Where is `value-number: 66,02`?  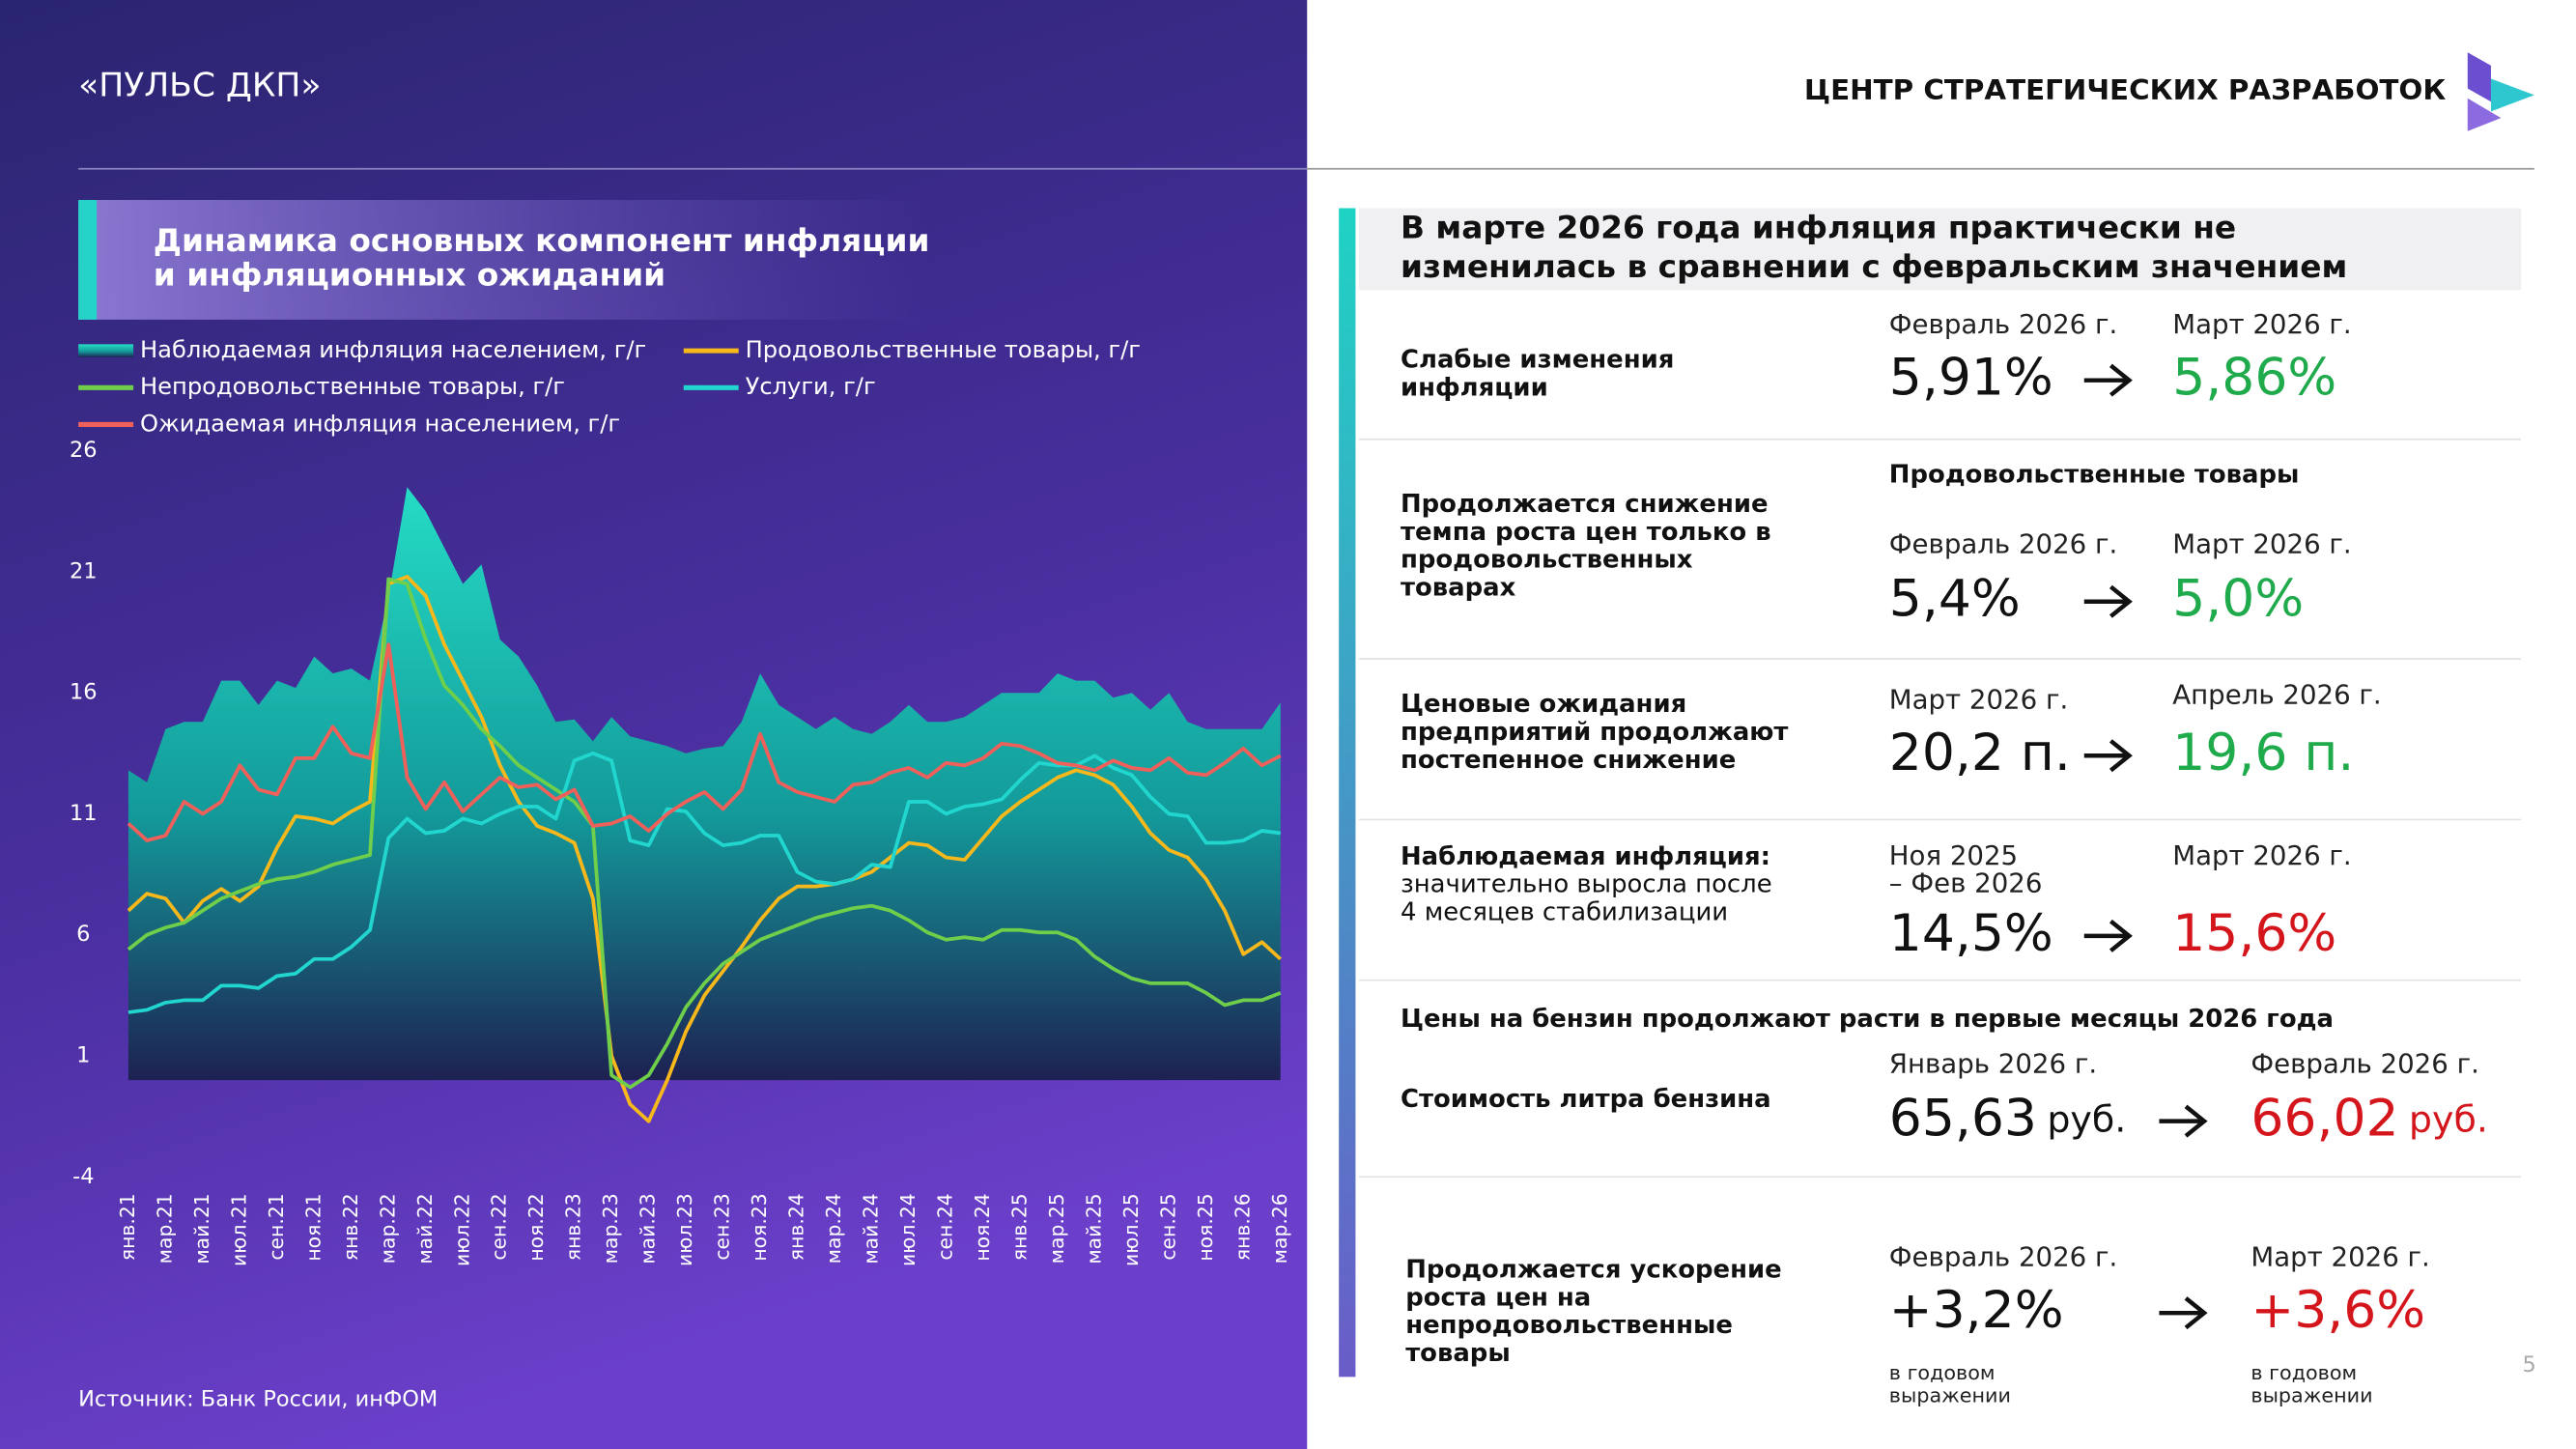 value-number: 66,02 is located at coordinates (2324, 1118).